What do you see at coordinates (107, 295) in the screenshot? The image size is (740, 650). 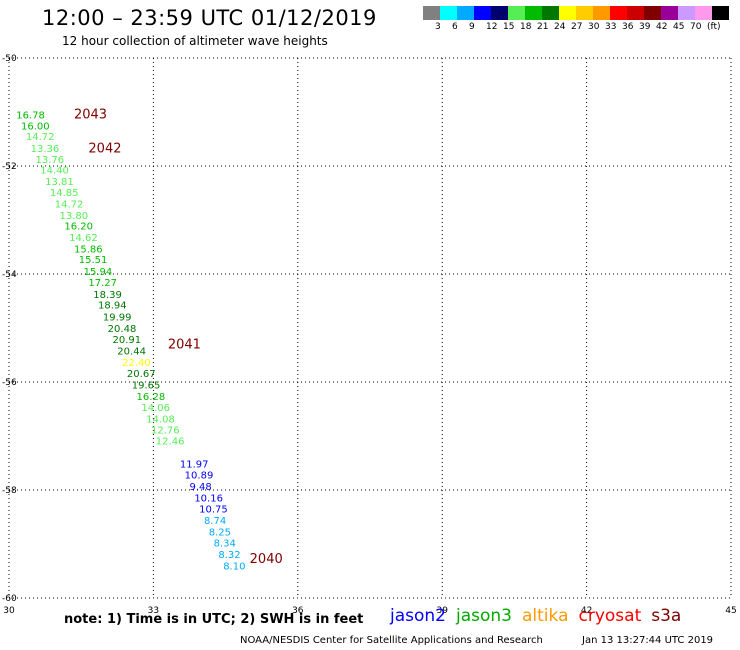 I see `wave-height-value: 18.39` at bounding box center [107, 295].